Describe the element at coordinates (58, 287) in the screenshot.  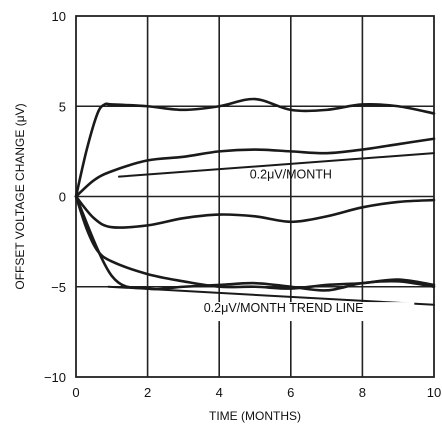
I see `y-tick-label: −5` at that location.